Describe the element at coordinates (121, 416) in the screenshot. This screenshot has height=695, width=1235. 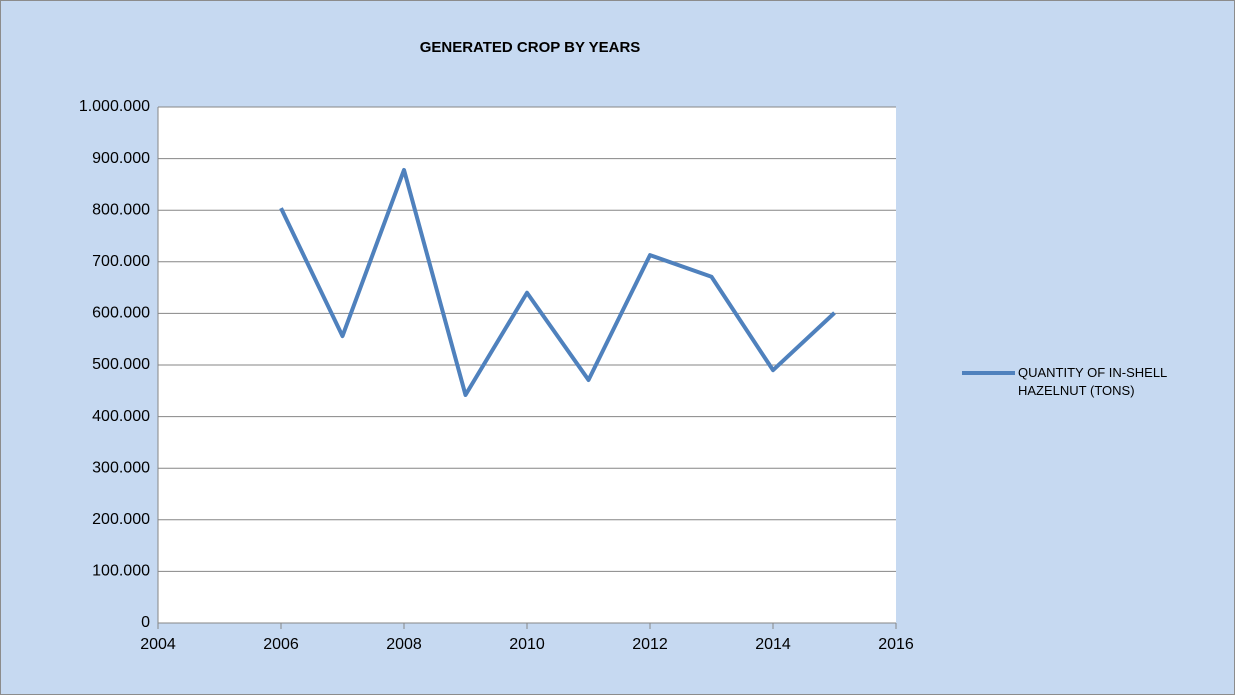
I see `y-tick-label: 400.000` at that location.